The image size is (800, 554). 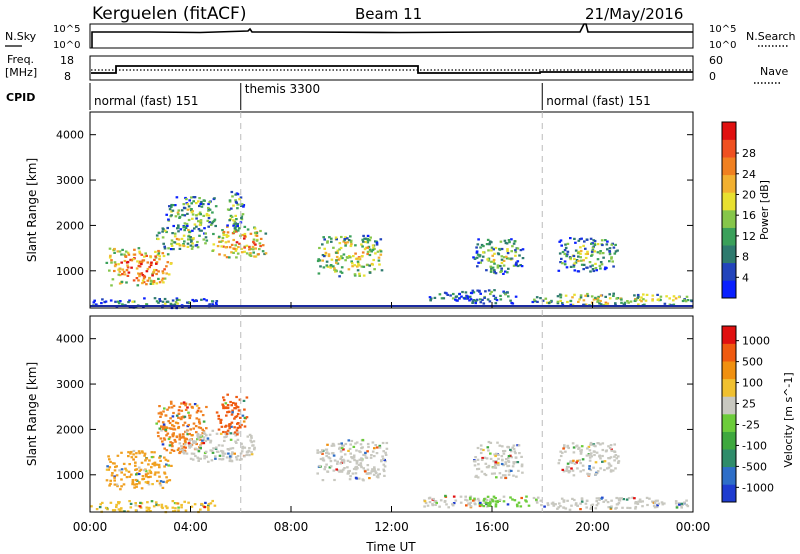 I want to click on velocity-colorbar-frame, so click(x=729, y=414).